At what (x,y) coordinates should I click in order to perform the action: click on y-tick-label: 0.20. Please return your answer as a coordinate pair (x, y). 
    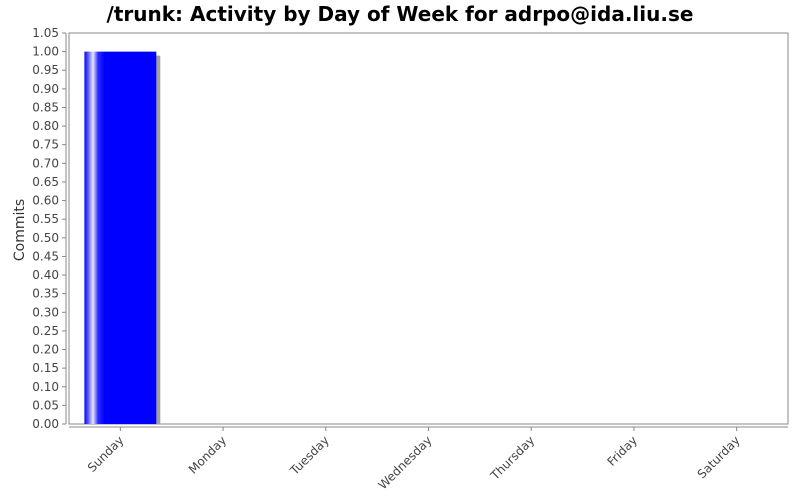
    Looking at the image, I should click on (45, 350).